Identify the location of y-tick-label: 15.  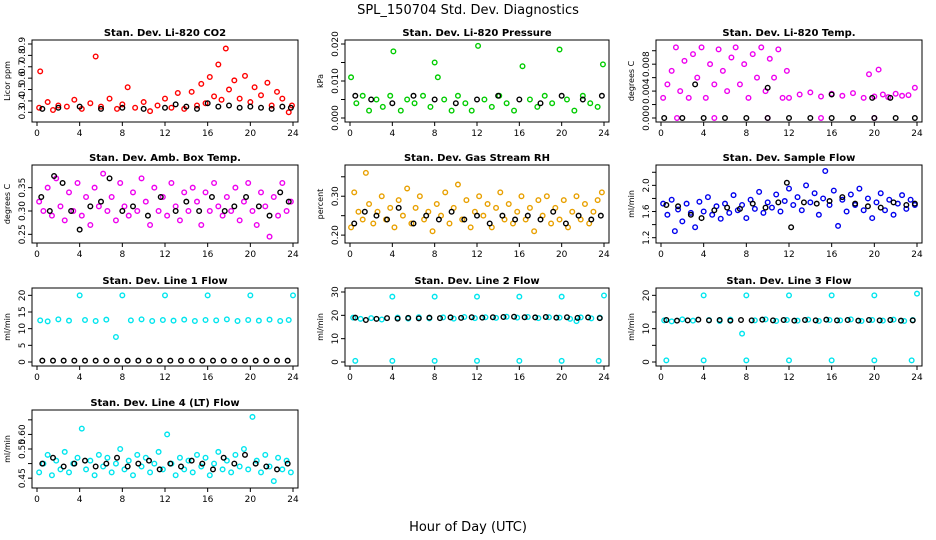
(23, 311).